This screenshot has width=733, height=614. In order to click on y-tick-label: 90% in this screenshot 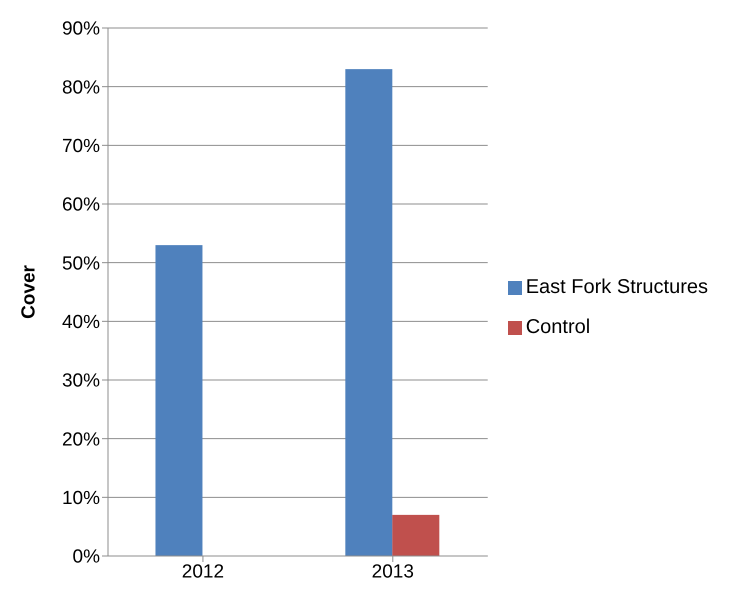, I will do `click(81, 29)`.